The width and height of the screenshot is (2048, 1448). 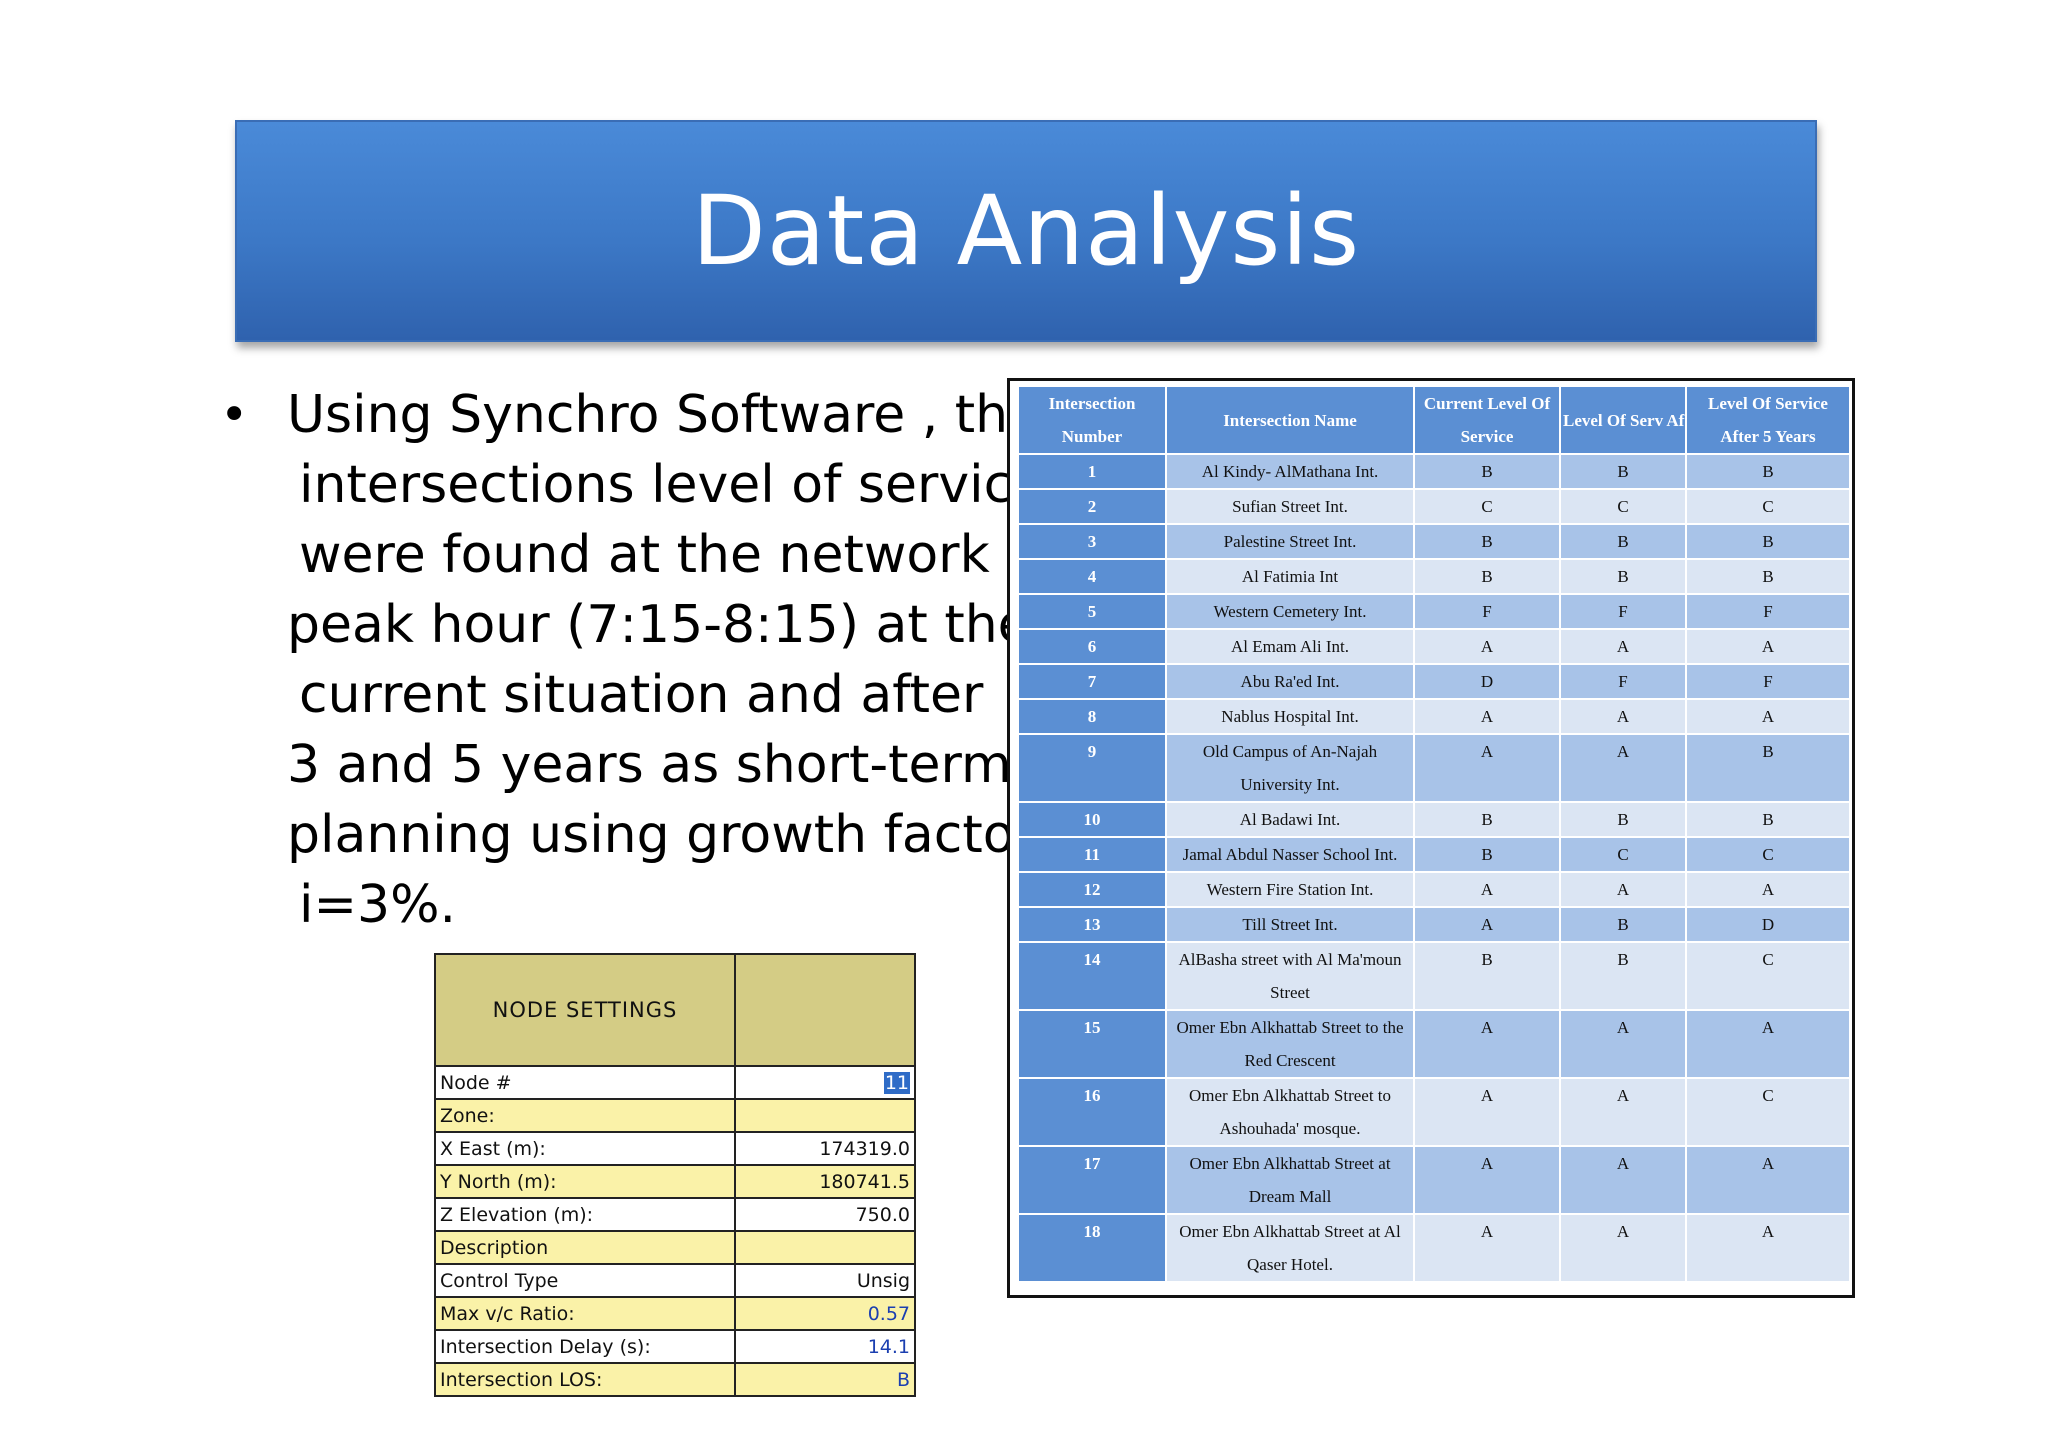 I want to click on header-los-3-years: Level Of Serv After 3 Years, so click(x=1623, y=420).